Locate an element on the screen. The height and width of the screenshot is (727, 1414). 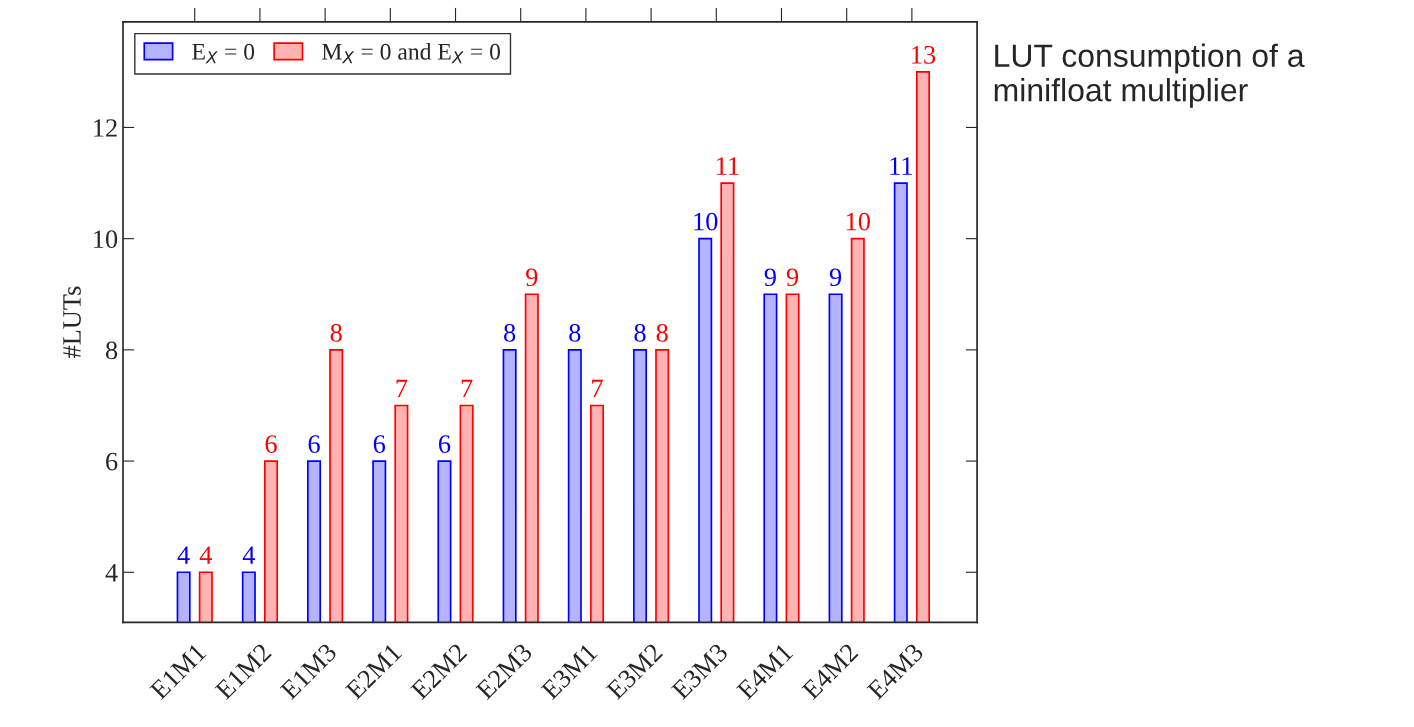
y-tick-label: 10 is located at coordinates (106, 239).